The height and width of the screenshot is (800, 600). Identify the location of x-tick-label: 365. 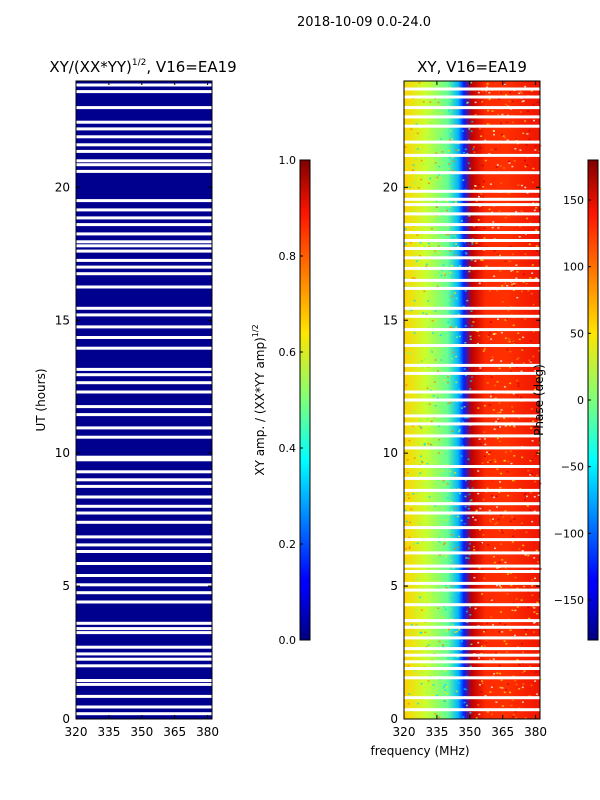
(174, 732).